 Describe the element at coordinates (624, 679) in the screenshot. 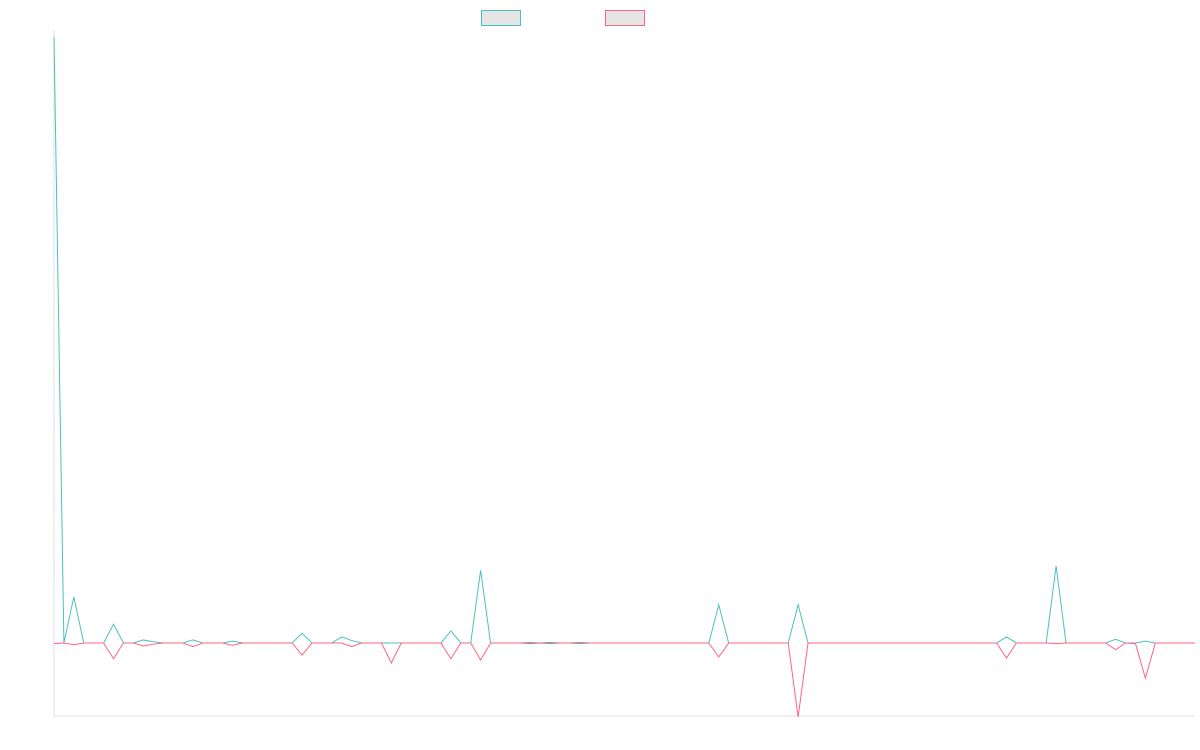

I see `series-2-line` at that location.